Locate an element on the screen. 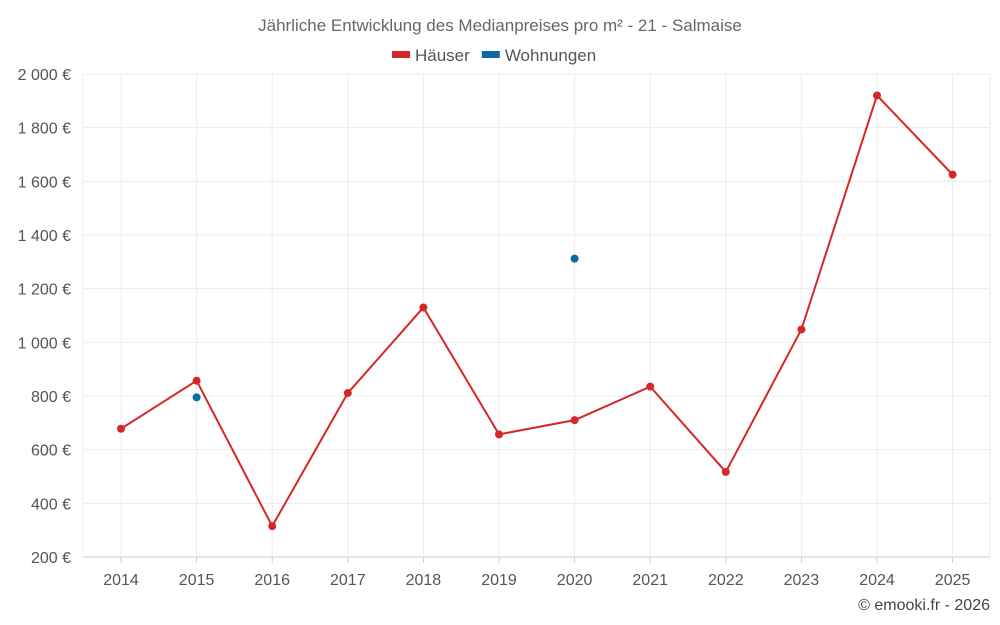  y-tick-label: 400 € is located at coordinates (51, 504).